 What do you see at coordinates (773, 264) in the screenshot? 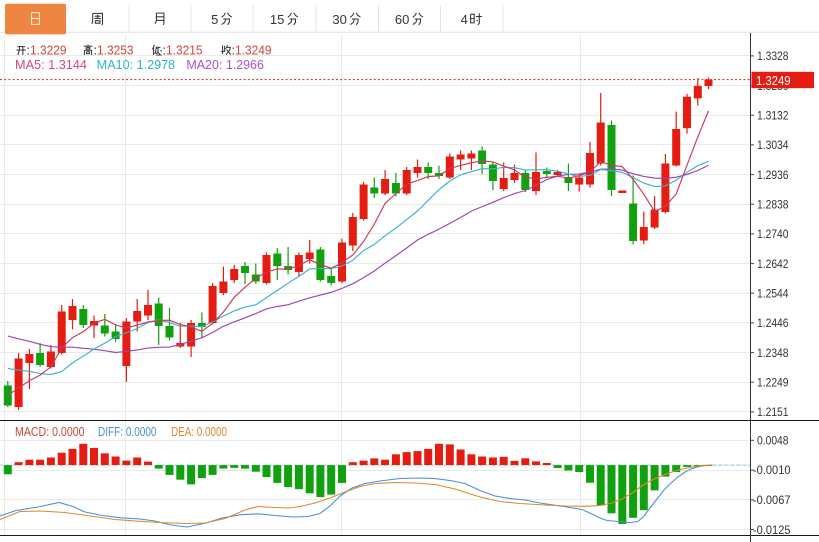
I see `svg-text: 1.2642` at bounding box center [773, 264].